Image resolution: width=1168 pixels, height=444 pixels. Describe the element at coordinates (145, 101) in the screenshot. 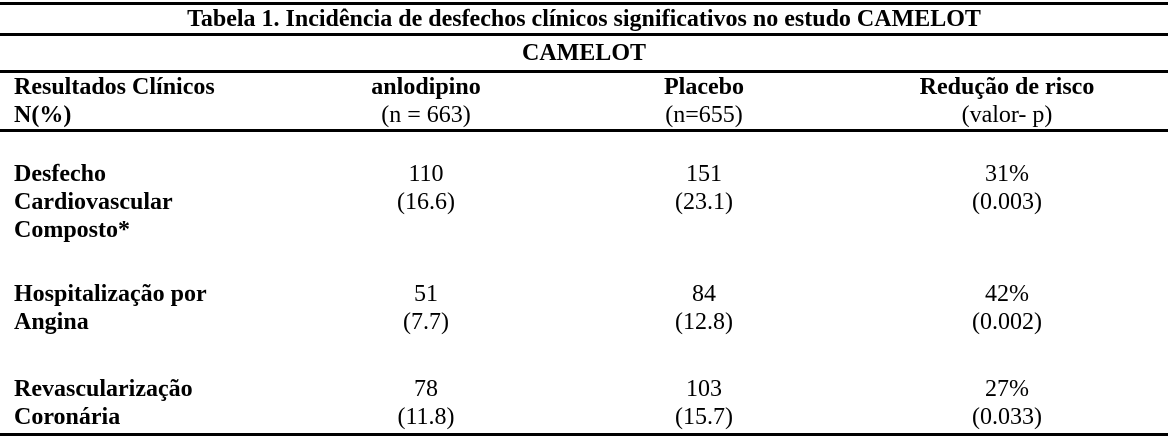

I see `column-header-clinical-results: Resultados Clínicos N(%)` at that location.